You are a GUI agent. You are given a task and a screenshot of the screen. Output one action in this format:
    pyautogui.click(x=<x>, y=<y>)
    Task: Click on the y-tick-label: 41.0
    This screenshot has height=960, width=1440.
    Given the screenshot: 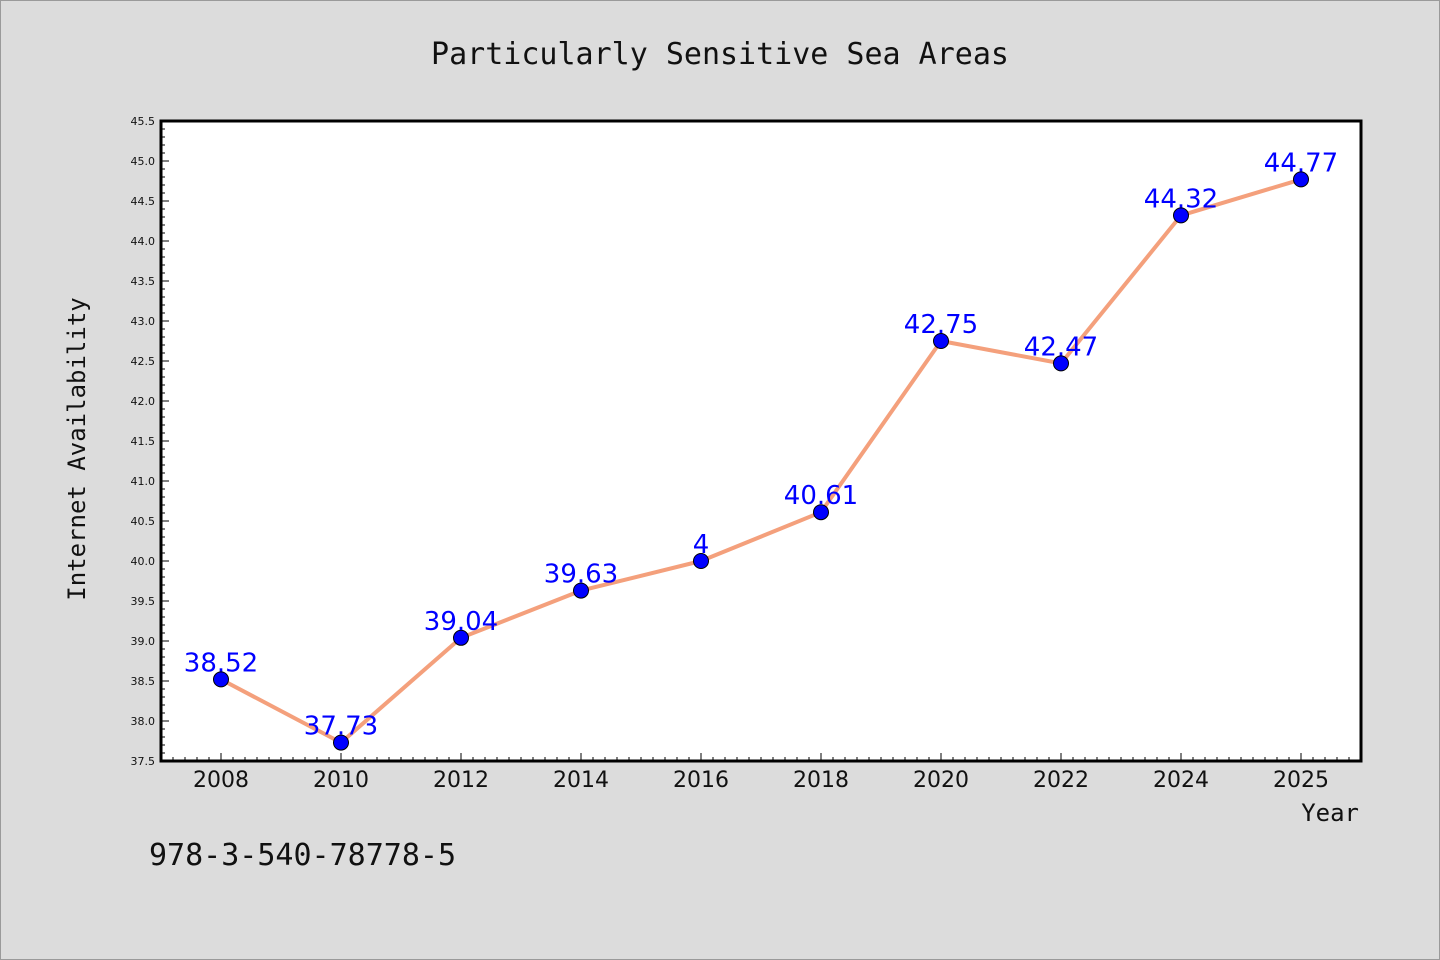 What is the action you would take?
    pyautogui.click(x=143, y=481)
    